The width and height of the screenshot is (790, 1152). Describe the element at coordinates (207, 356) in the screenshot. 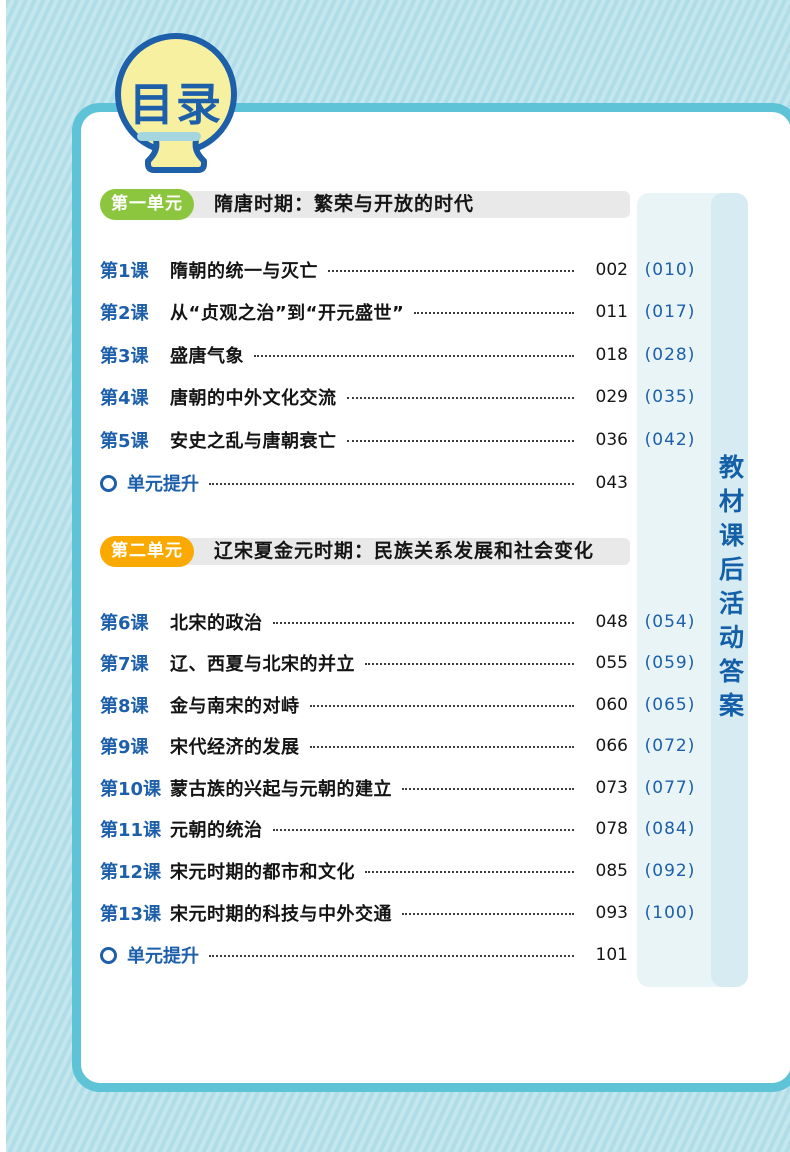

I see `lesson-title: 盛唐气象` at that location.